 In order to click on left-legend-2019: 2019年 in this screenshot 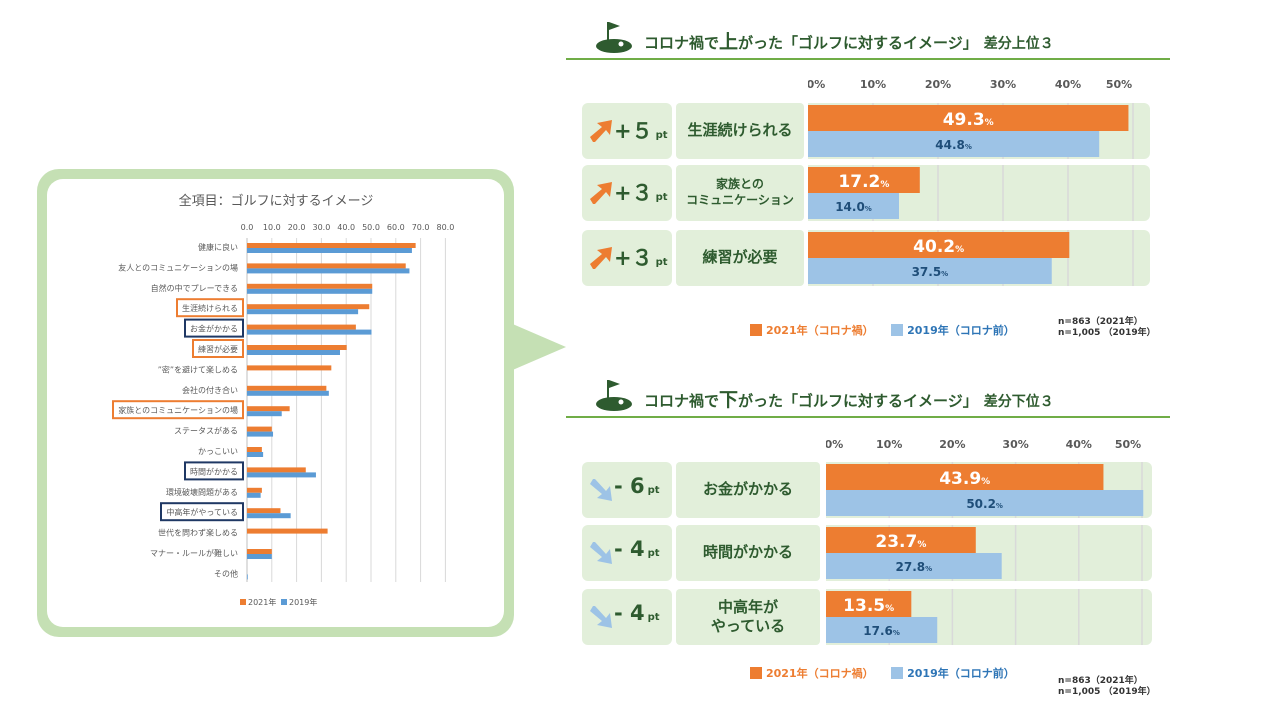, I will do `click(303, 602)`.